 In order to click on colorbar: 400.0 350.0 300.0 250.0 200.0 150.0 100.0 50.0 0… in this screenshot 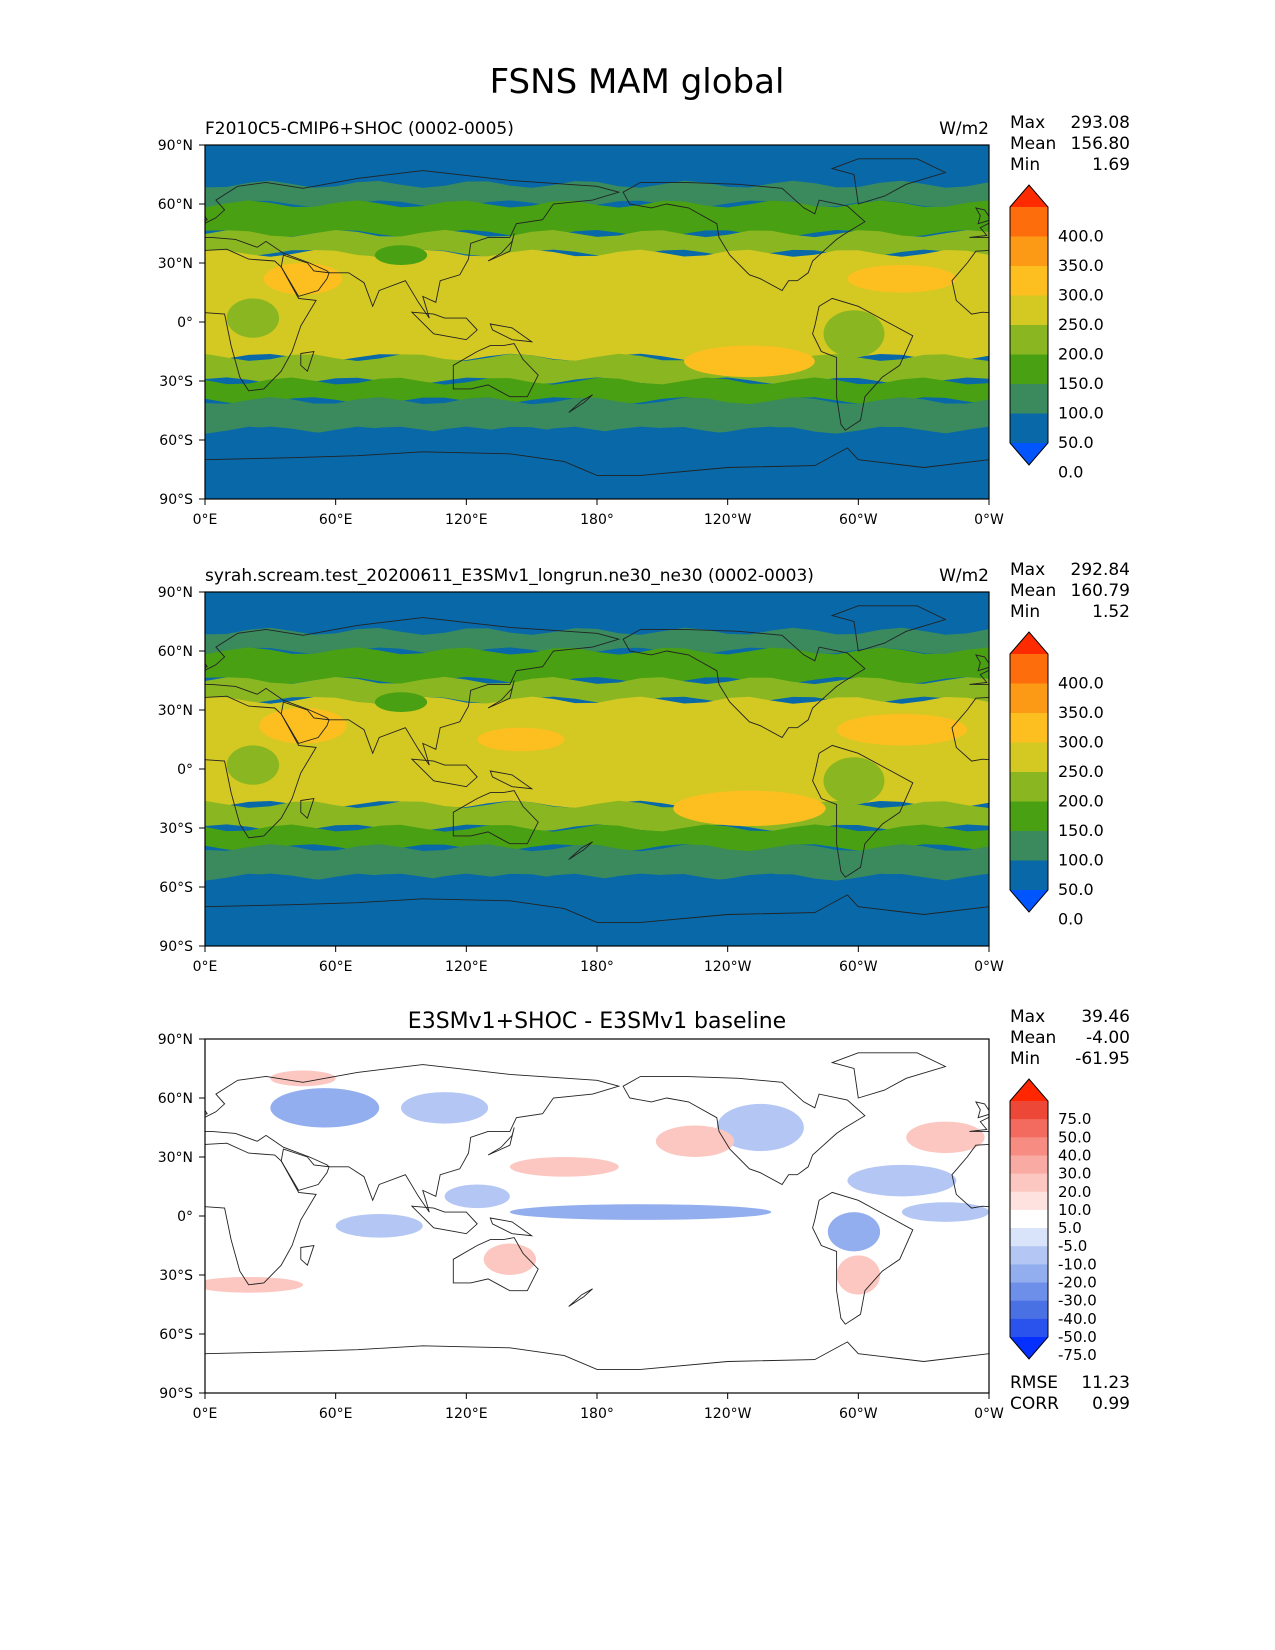, I will do `click(1056, 333)`.